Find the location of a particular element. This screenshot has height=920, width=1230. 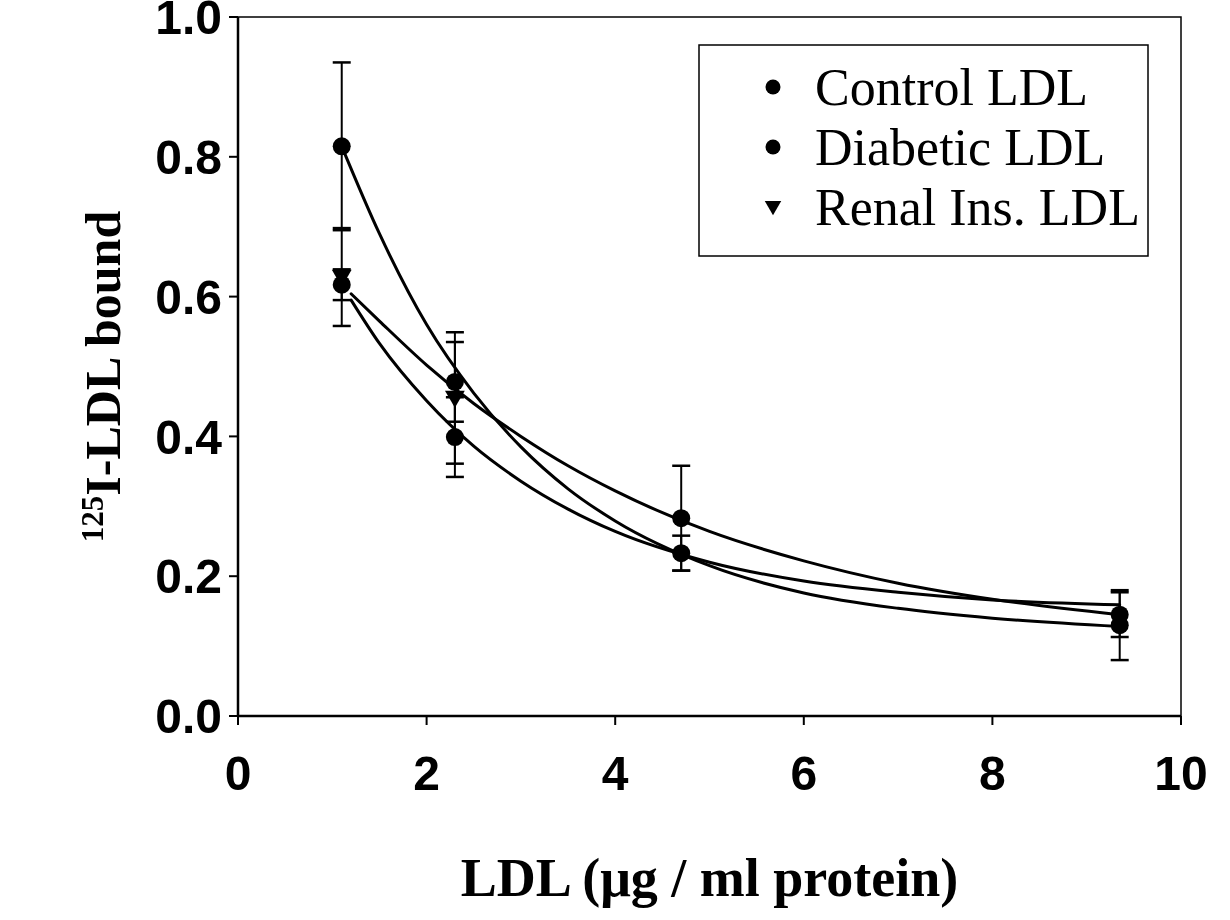

y-tick-label: 0.2 is located at coordinates (188, 577).